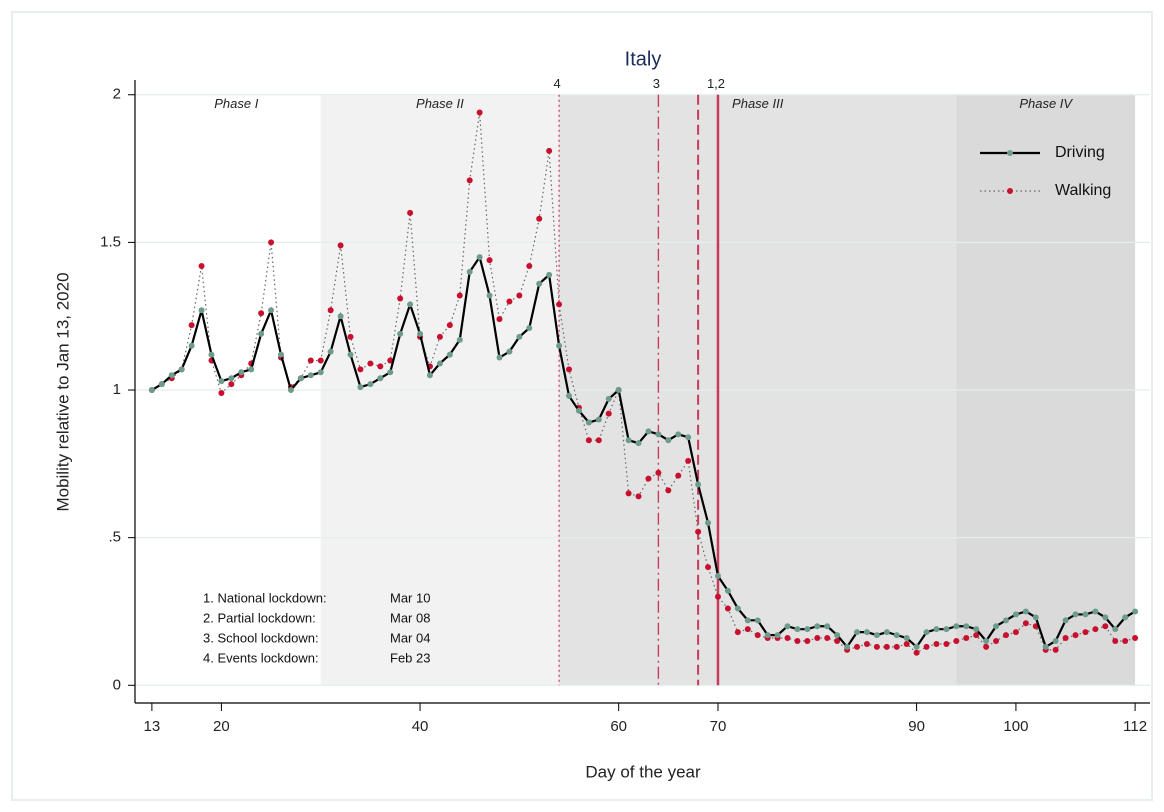  I want to click on event-label: 1,2, so click(716, 83).